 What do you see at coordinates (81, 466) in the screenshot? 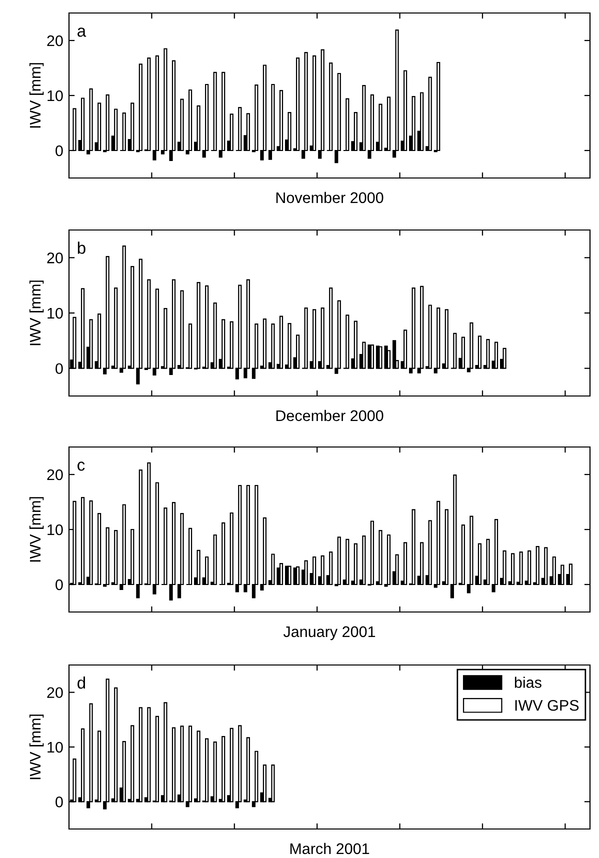
I see `annotation: c` at bounding box center [81, 466].